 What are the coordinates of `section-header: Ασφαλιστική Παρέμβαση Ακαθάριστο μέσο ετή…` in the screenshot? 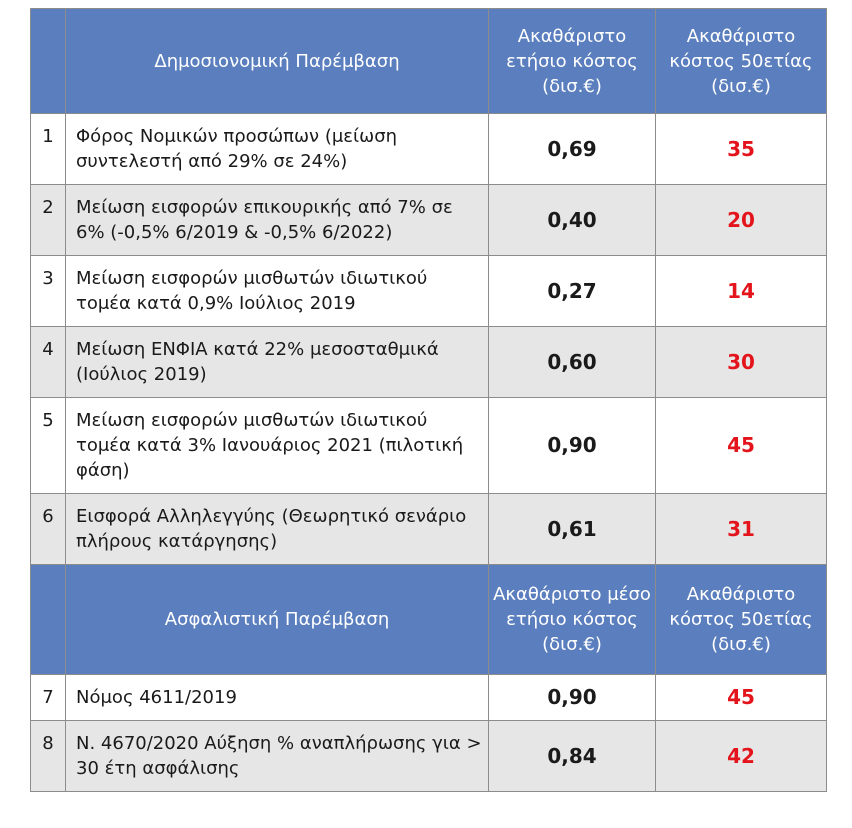 It's located at (428, 619).